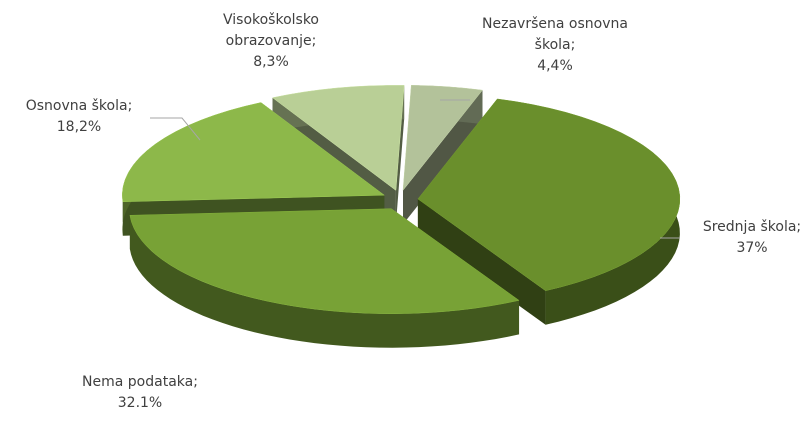 The width and height of the screenshot is (809, 423). I want to click on data-label: Osnovna škola; 18,2%, so click(79, 117).